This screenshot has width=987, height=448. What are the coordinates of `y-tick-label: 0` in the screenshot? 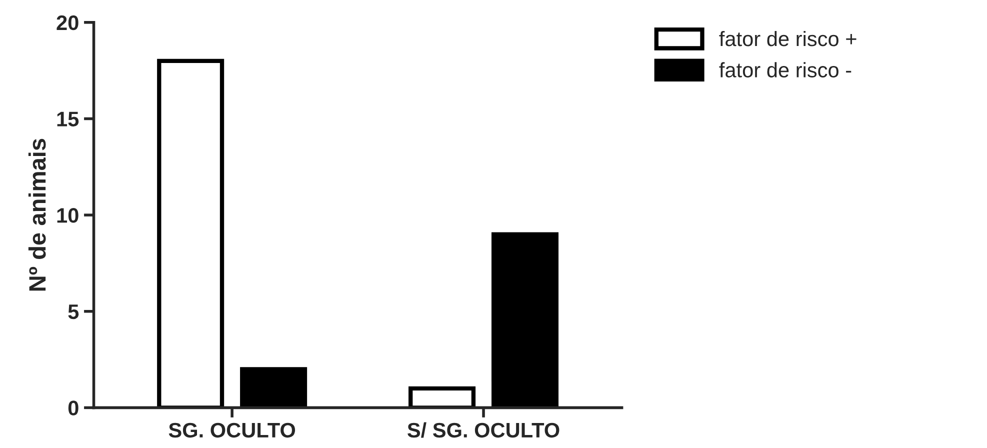 It's located at (73, 408).